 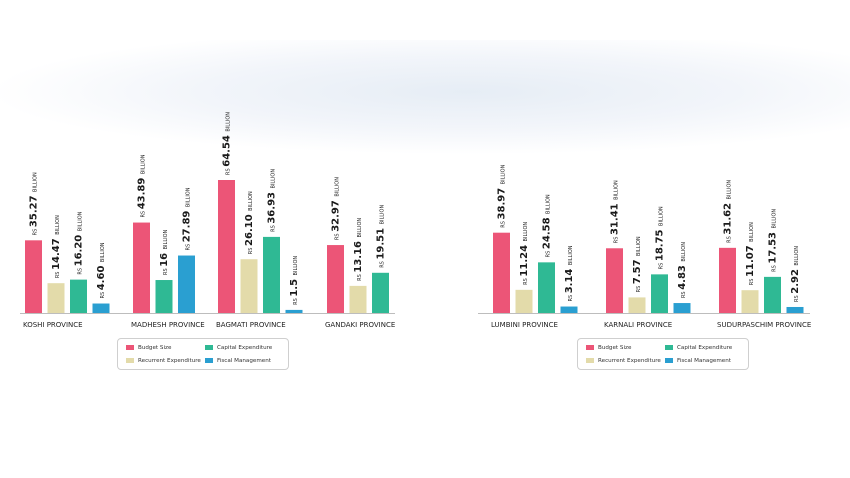 What do you see at coordinates (615, 211) in the screenshot?
I see `data-label: RS 31.41 BILLION` at bounding box center [615, 211].